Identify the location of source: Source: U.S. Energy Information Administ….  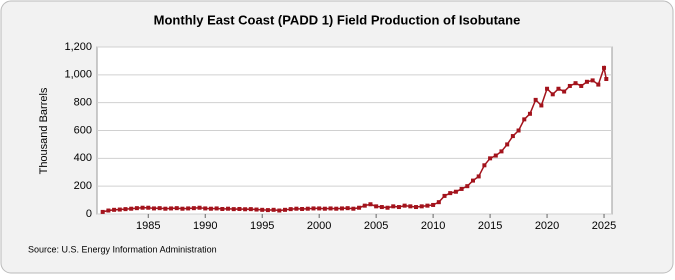
(122, 249).